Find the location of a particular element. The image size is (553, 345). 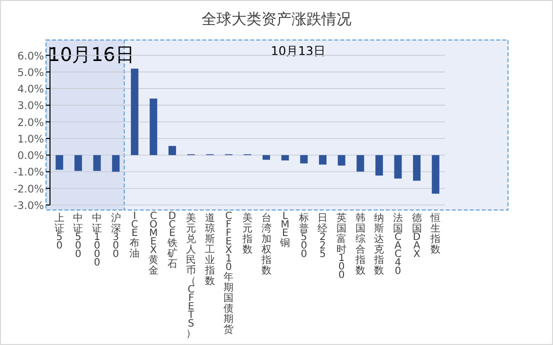

x-tick-label: 日经225 is located at coordinates (323, 236).